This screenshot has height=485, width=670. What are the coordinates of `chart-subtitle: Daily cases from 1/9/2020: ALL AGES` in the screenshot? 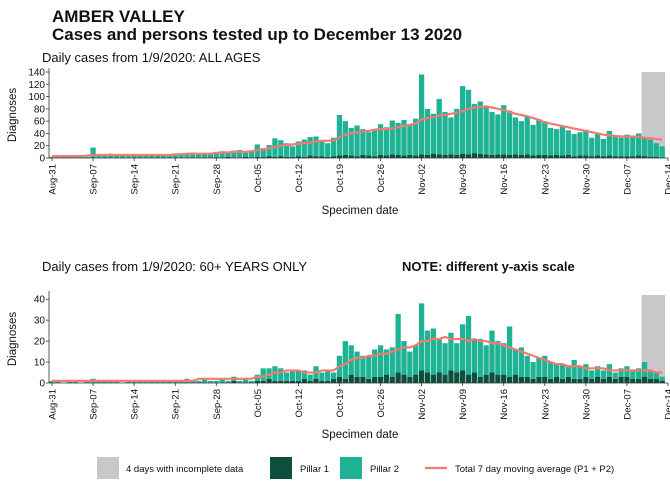 It's located at (151, 57).